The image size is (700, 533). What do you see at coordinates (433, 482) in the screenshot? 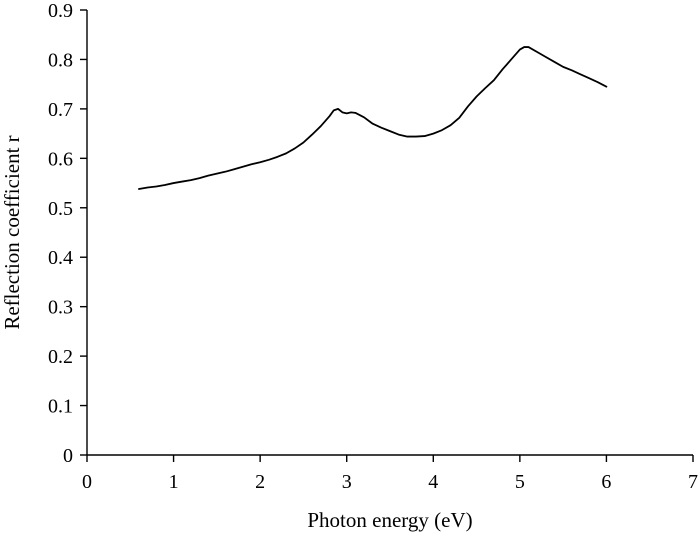
I see `x-tick-label: 4` at bounding box center [433, 482].